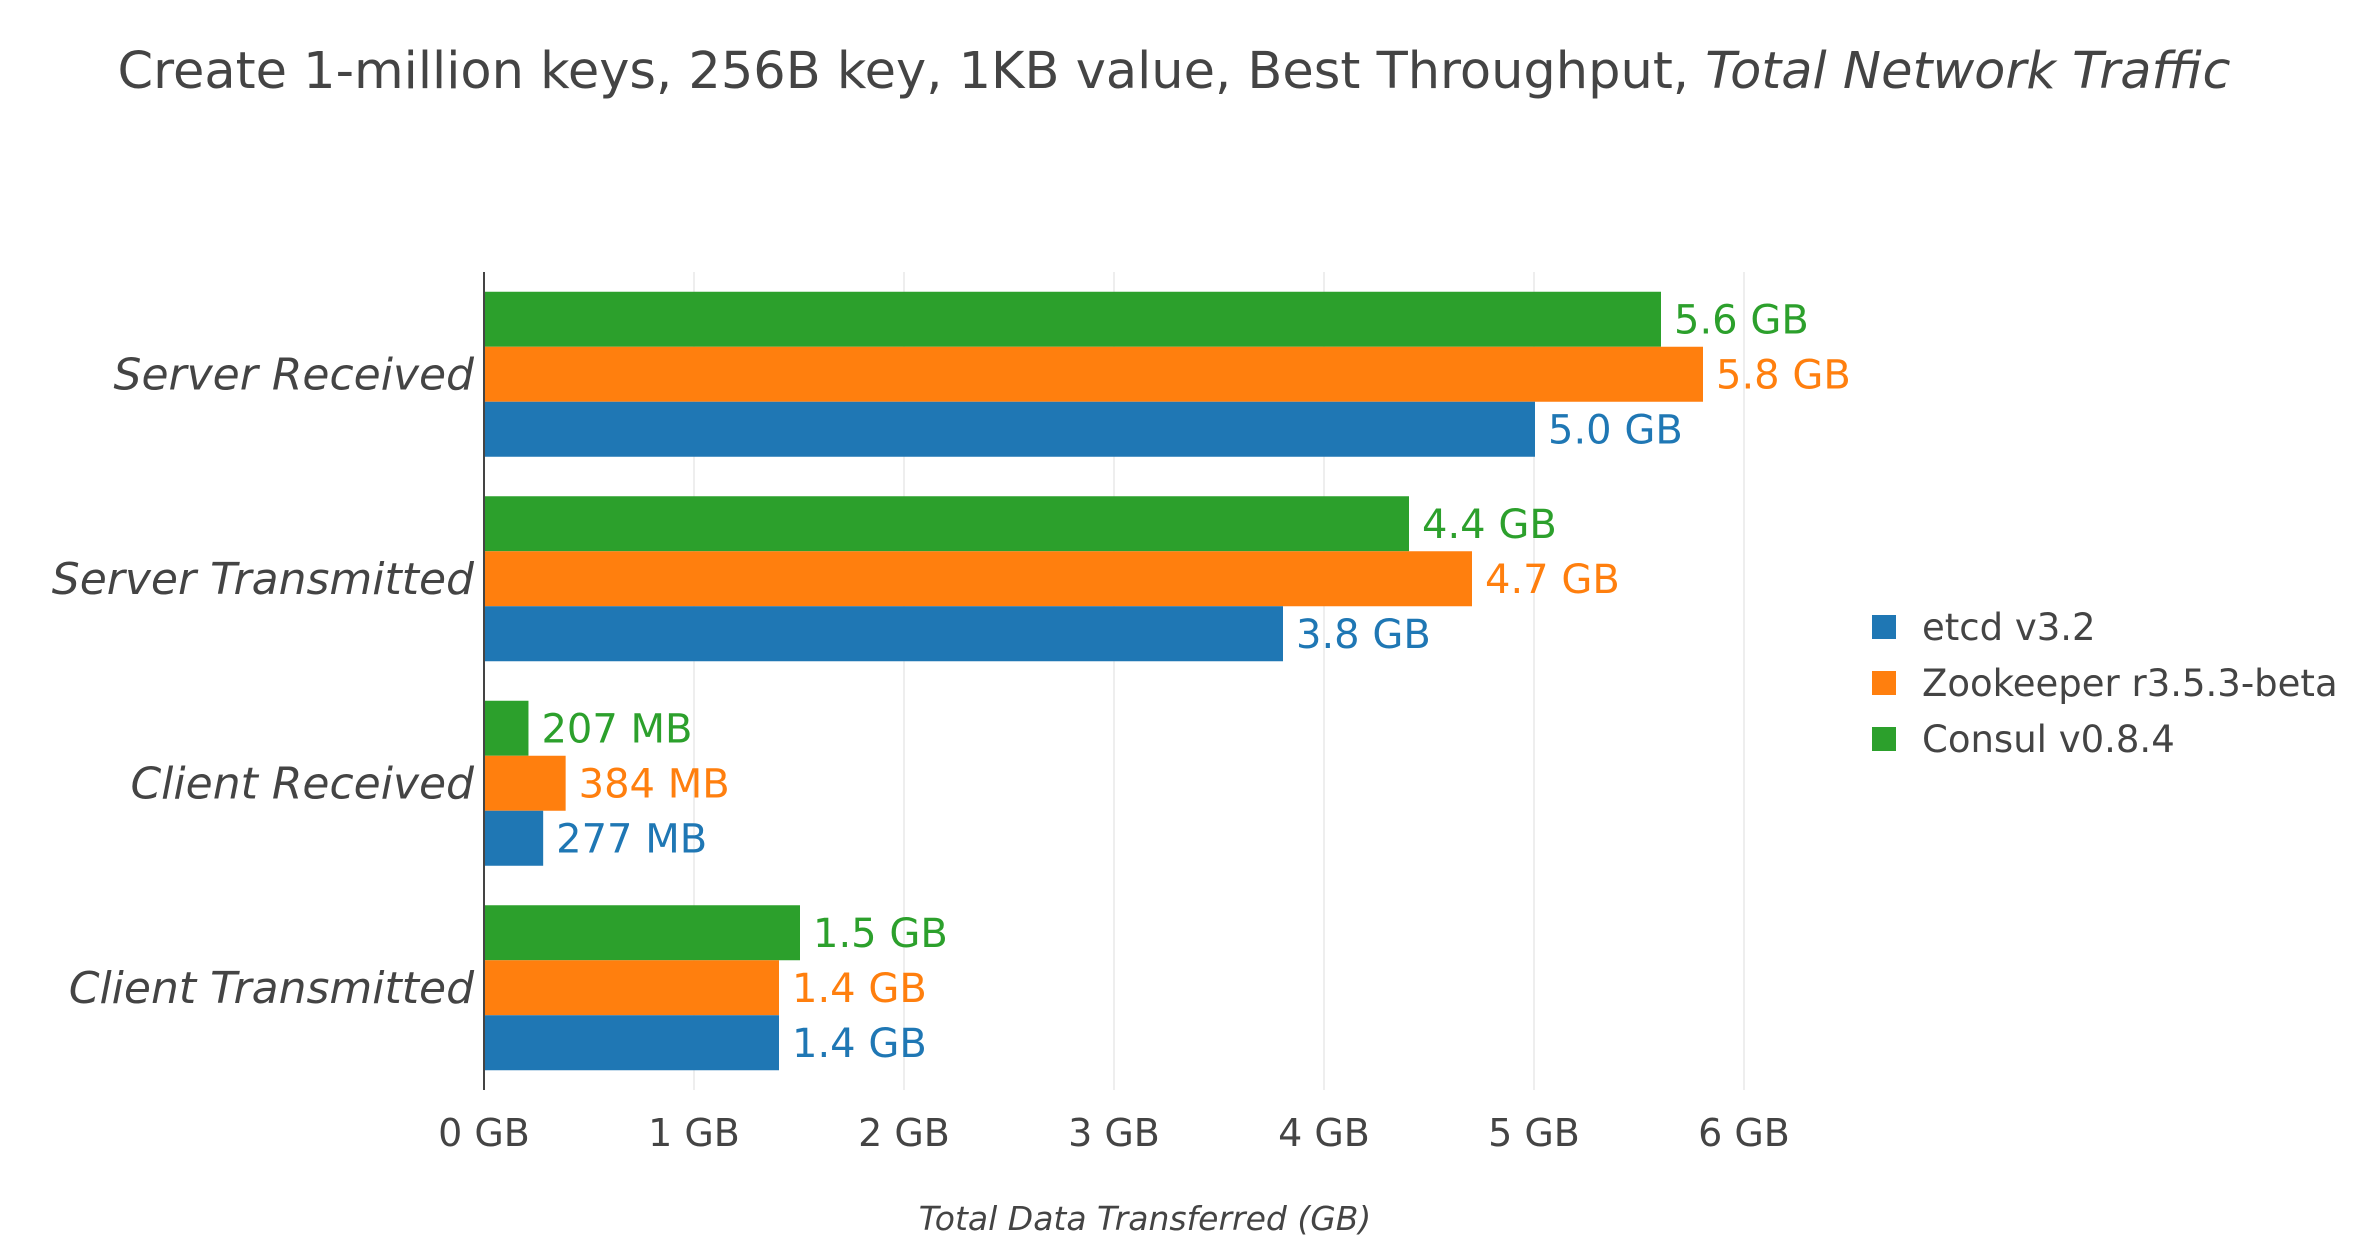 This screenshot has height=1252, width=2358. What do you see at coordinates (295, 374) in the screenshot?
I see `category-label: Server Received` at bounding box center [295, 374].